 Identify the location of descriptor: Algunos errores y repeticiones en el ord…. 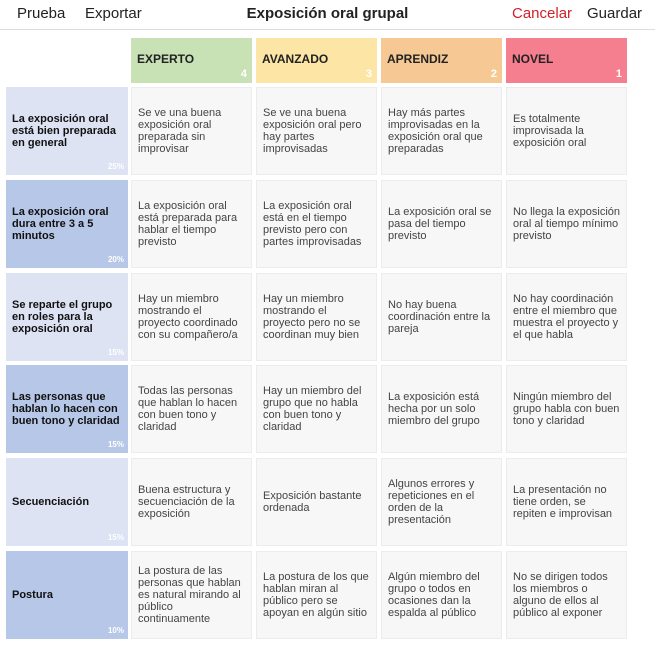
(441, 502).